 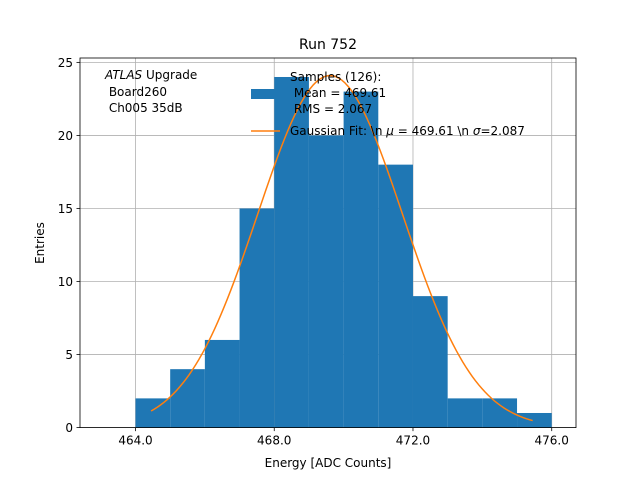 I want to click on y-tick-label: 0, so click(x=69, y=428).